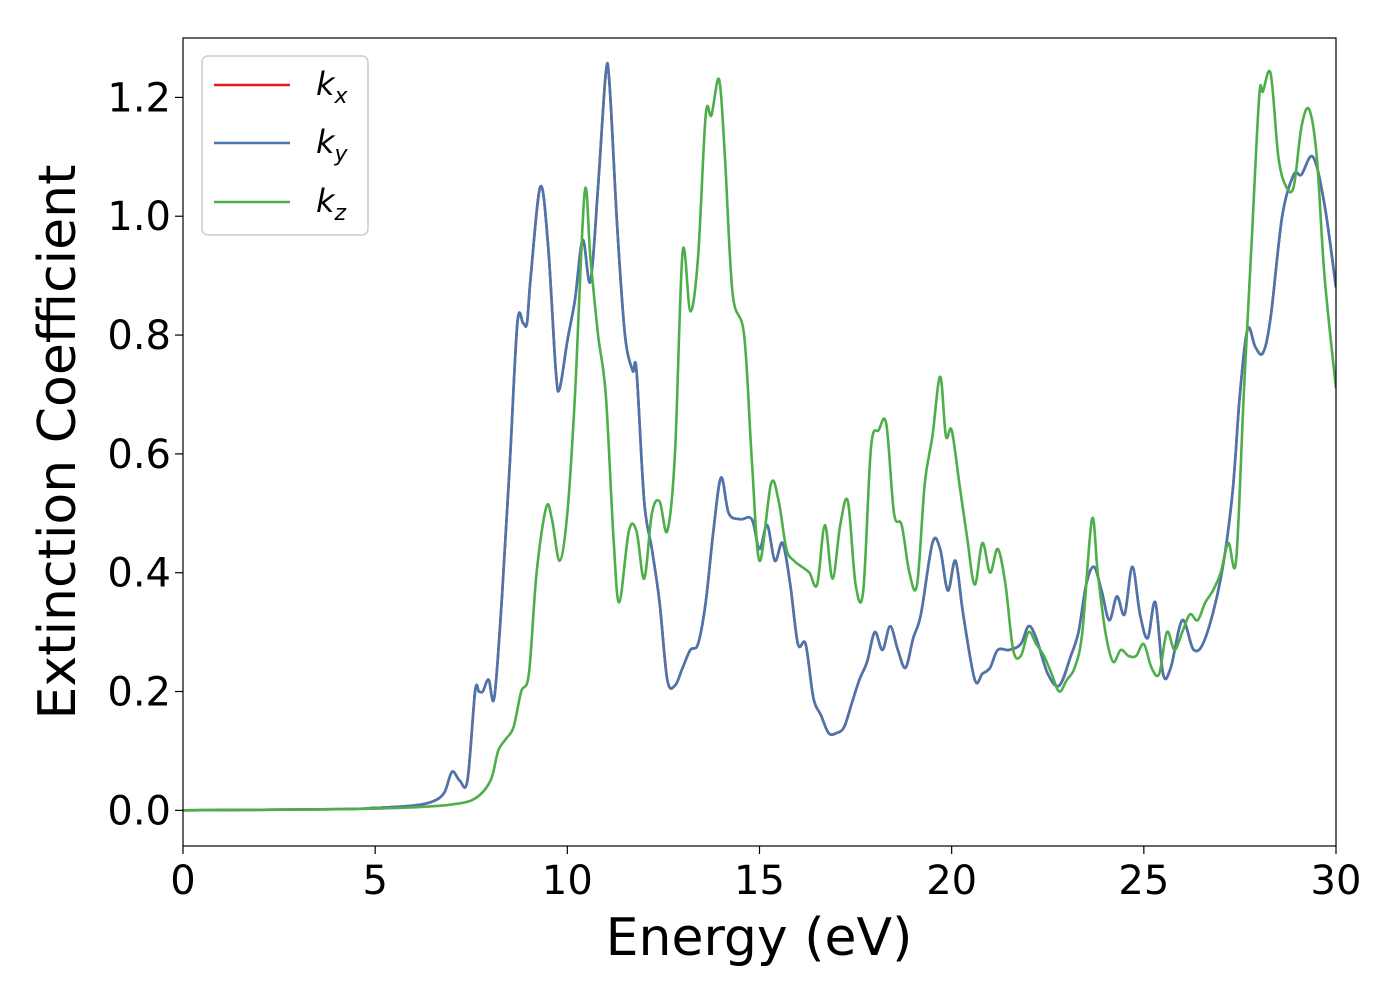 The height and width of the screenshot is (1000, 1400). I want to click on x-tick-label: 30, so click(1336, 881).